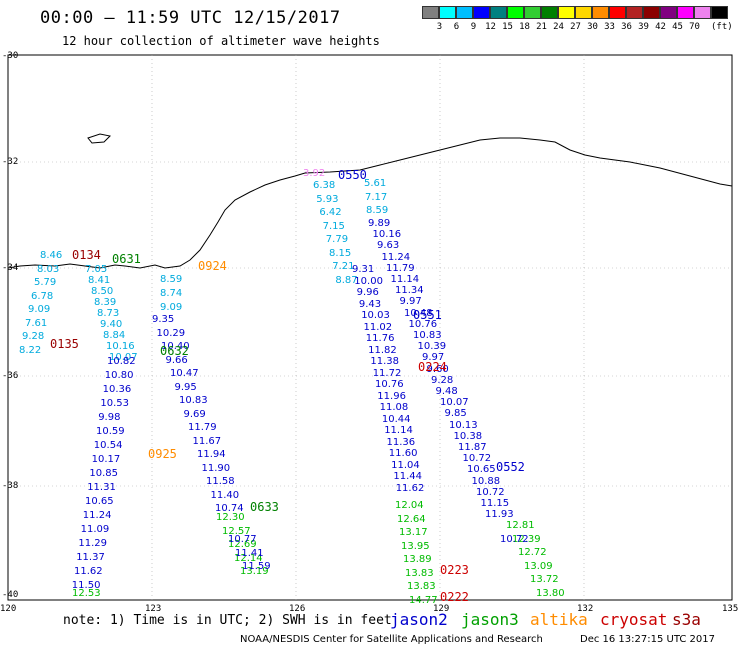  I want to click on wave-height-value: 12.53, so click(86, 593).